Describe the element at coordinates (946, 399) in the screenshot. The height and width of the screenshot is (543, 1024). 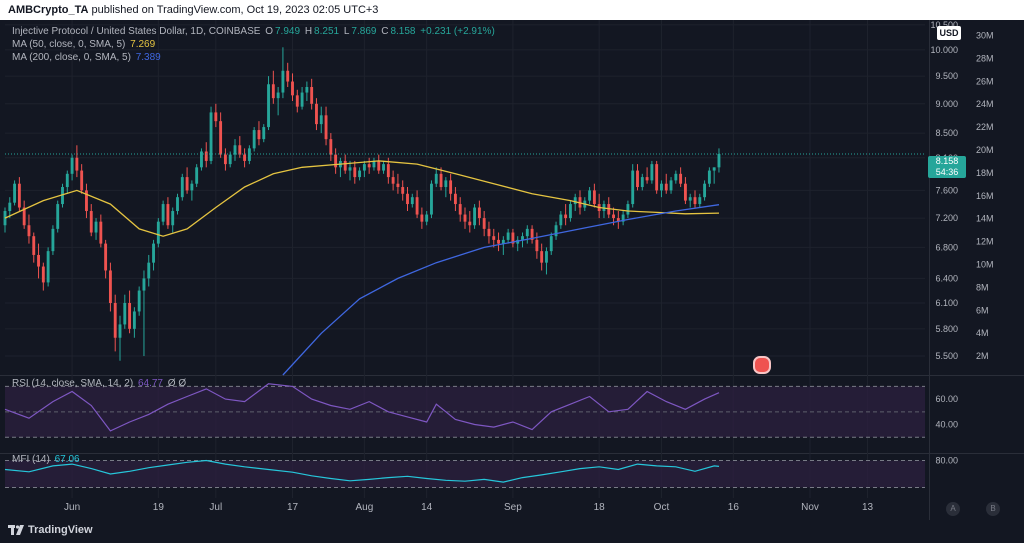
I see `rsi-axis-label: 60.00` at that location.